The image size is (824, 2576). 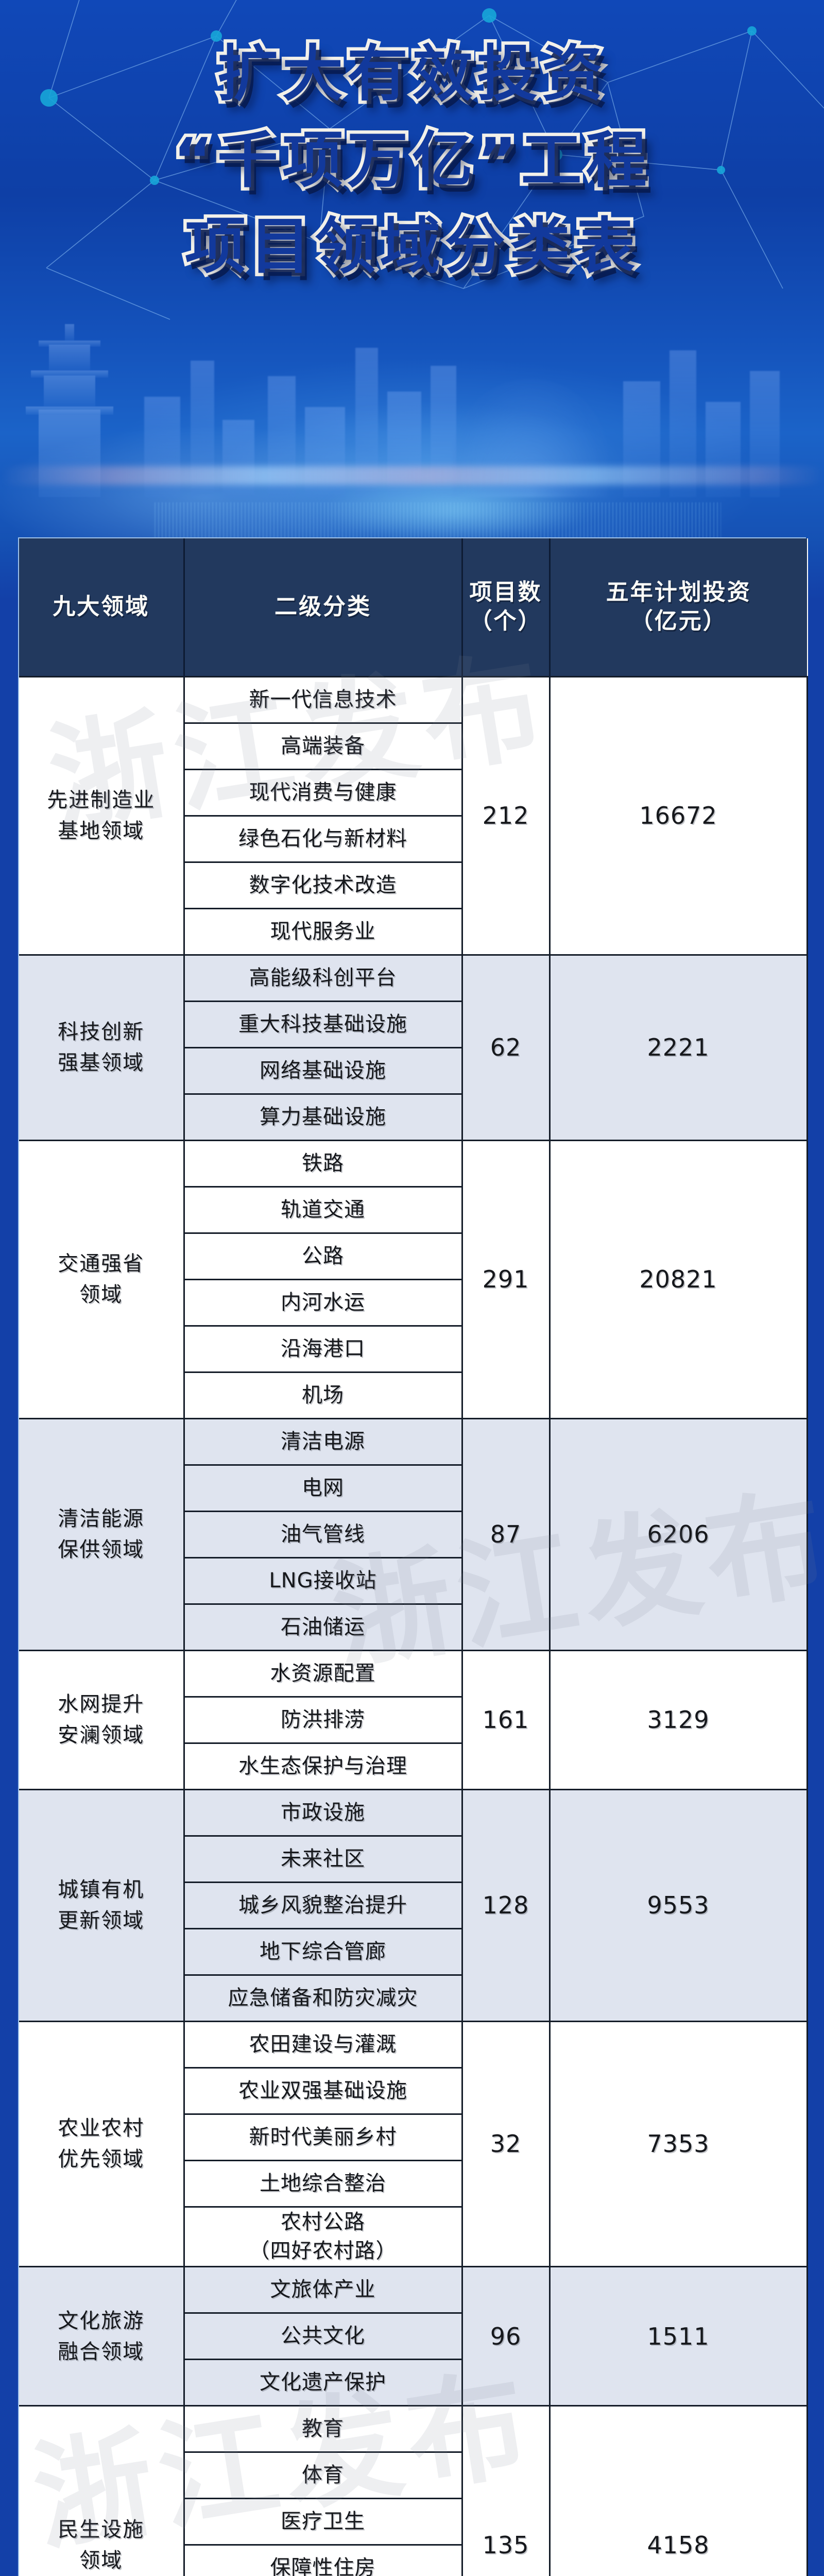 I want to click on table-row: 新时代美丽乡村, so click(x=413, y=2137).